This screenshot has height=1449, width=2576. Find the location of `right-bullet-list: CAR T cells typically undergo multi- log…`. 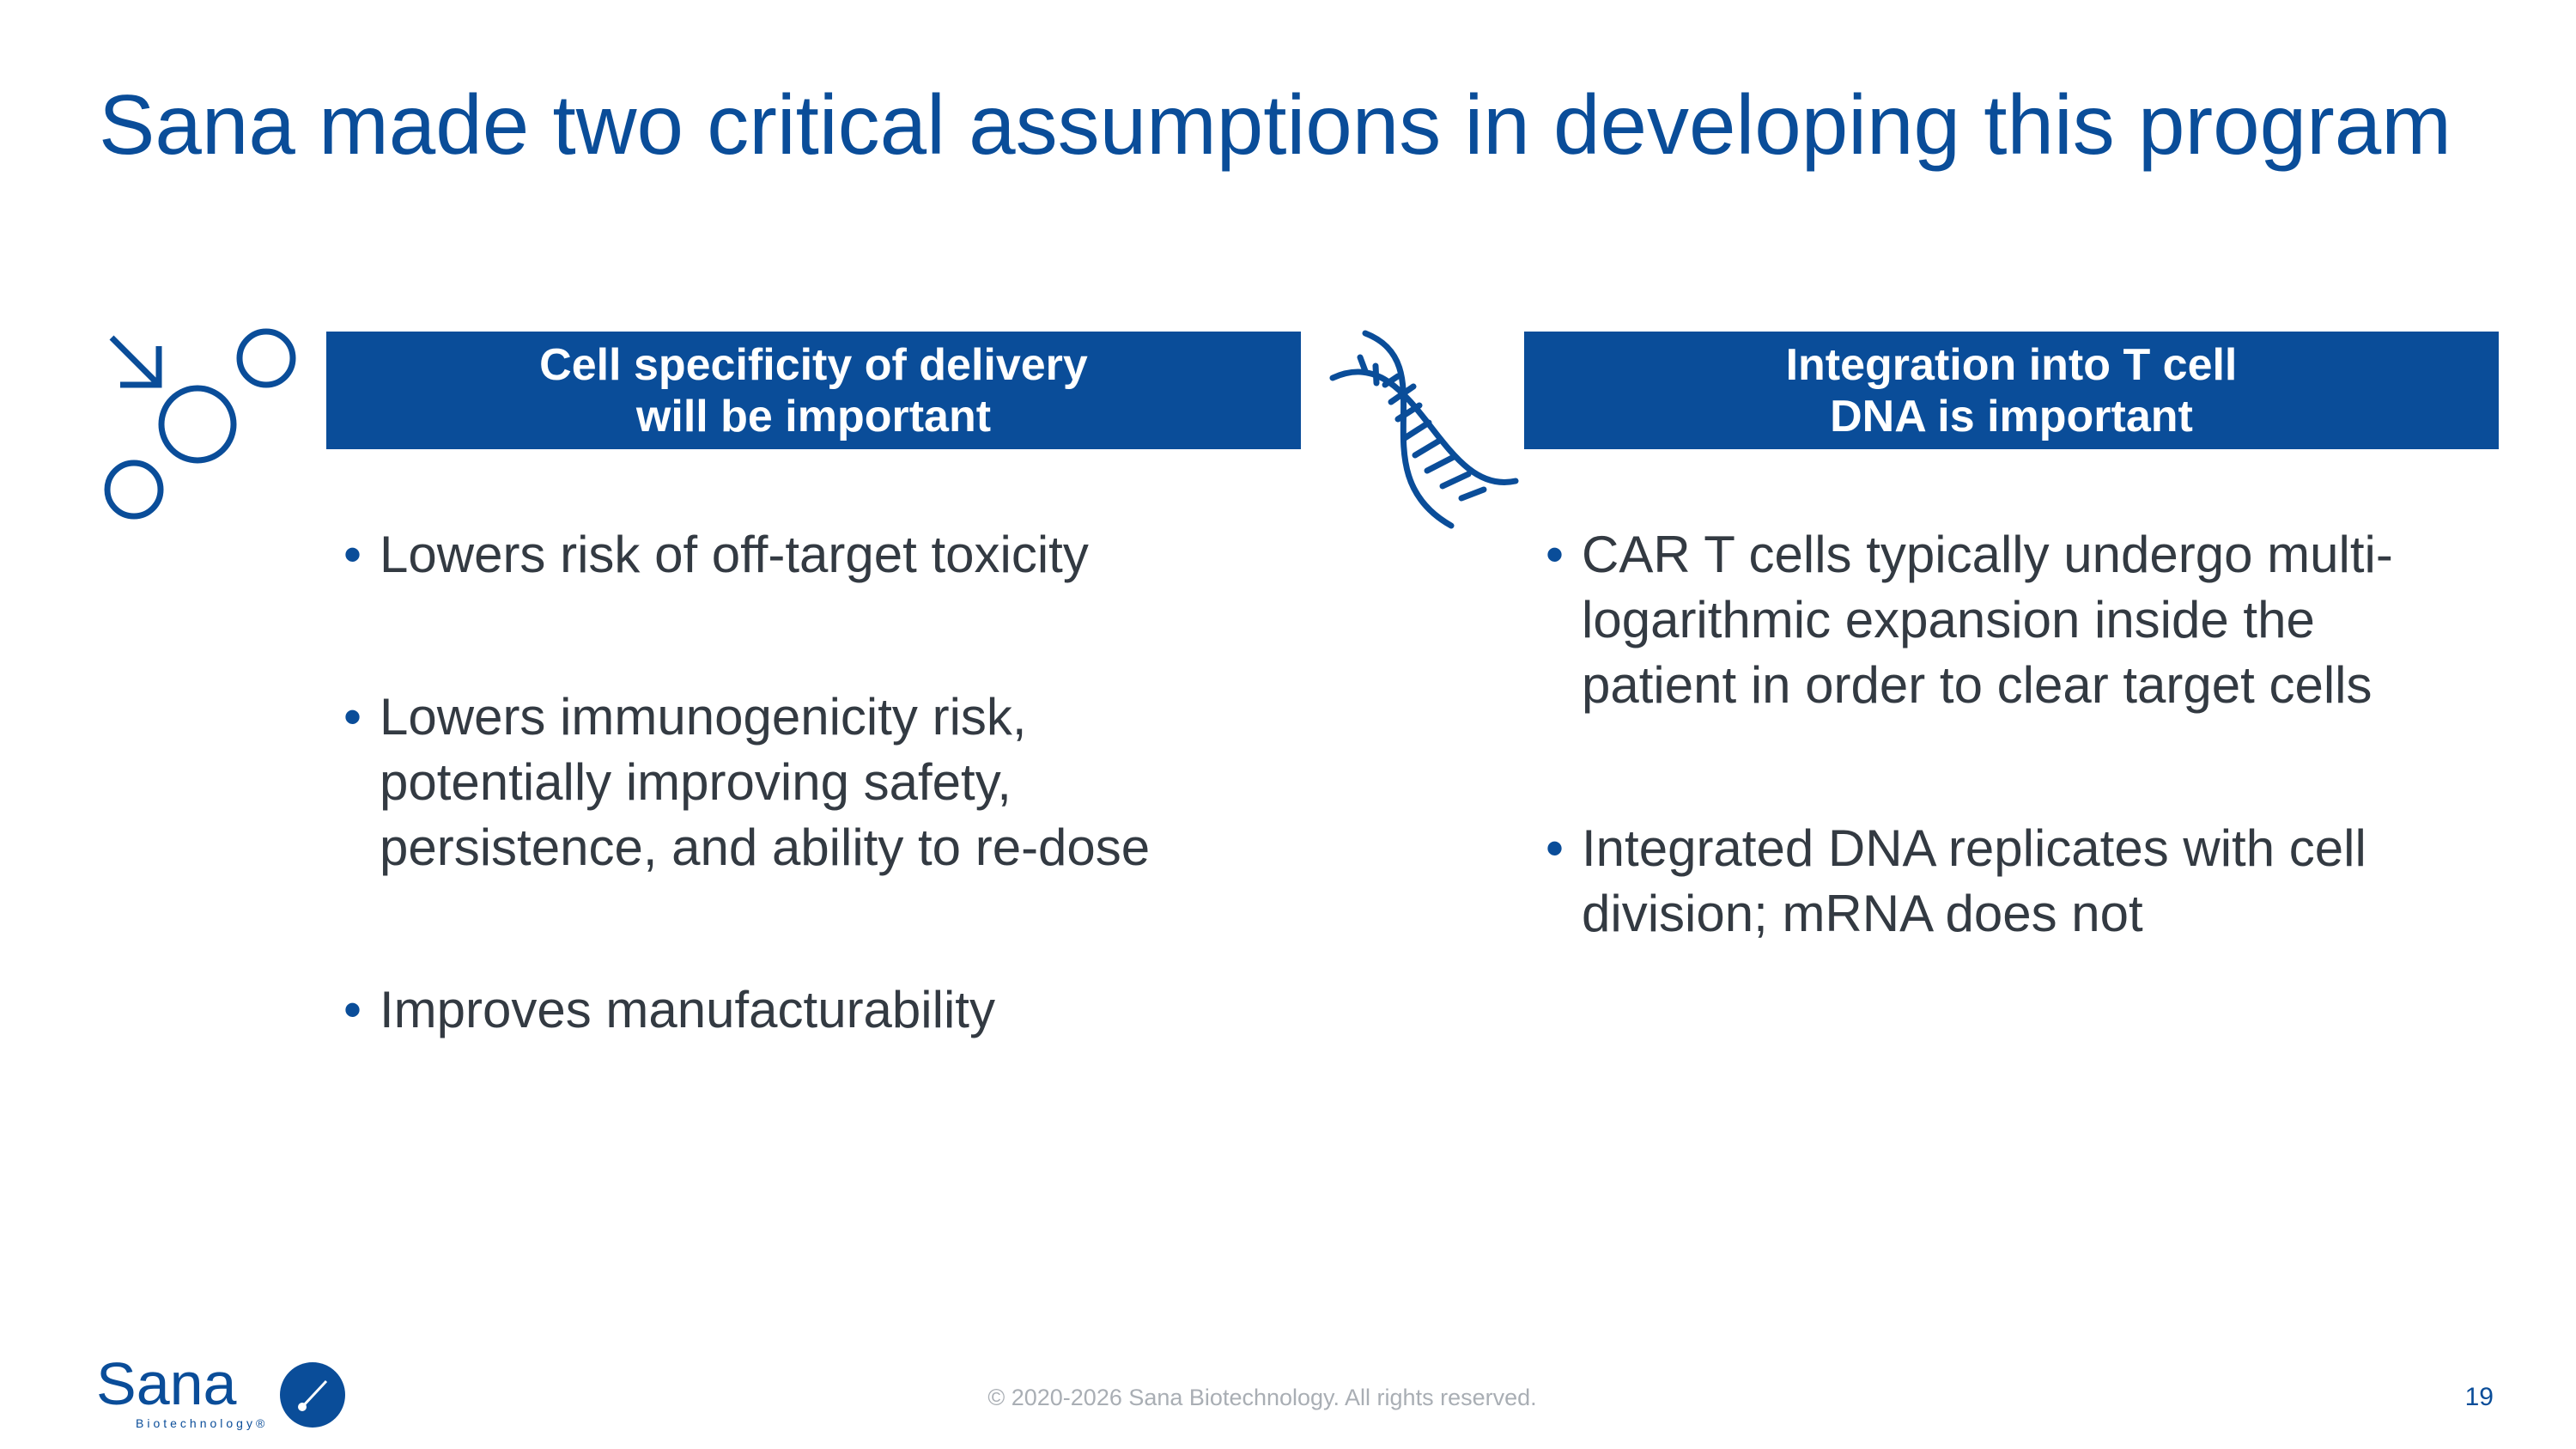

right-bullet-list: CAR T cells typically undergo multi- log… is located at coordinates (2040, 734).